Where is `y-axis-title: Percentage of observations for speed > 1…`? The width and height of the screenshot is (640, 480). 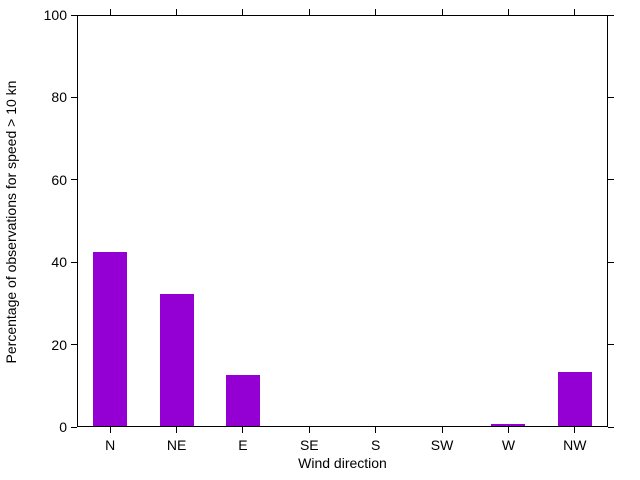
y-axis-title: Percentage of observations for speed > 1… is located at coordinates (11, 222).